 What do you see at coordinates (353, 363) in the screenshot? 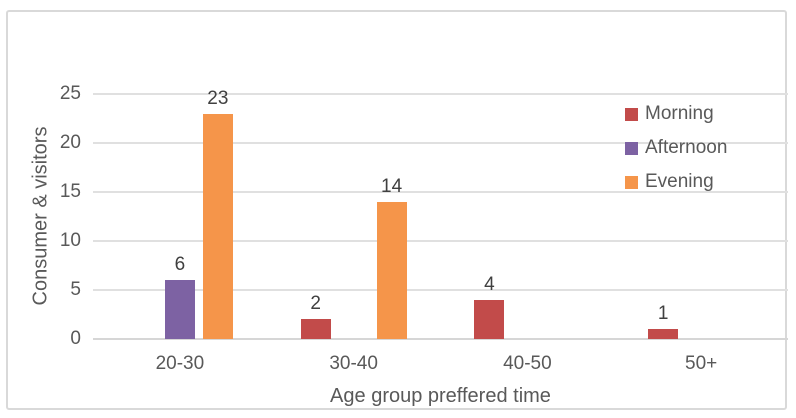
I see `x-tick-label-30-40: 30-40` at bounding box center [353, 363].